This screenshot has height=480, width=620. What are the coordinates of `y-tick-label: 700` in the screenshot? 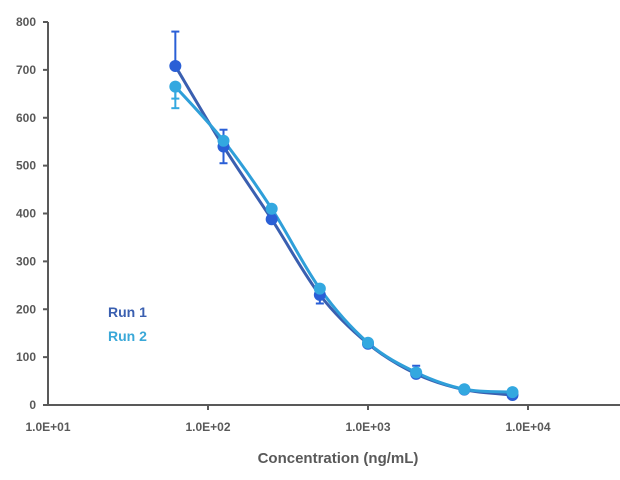 It's located at (26, 70).